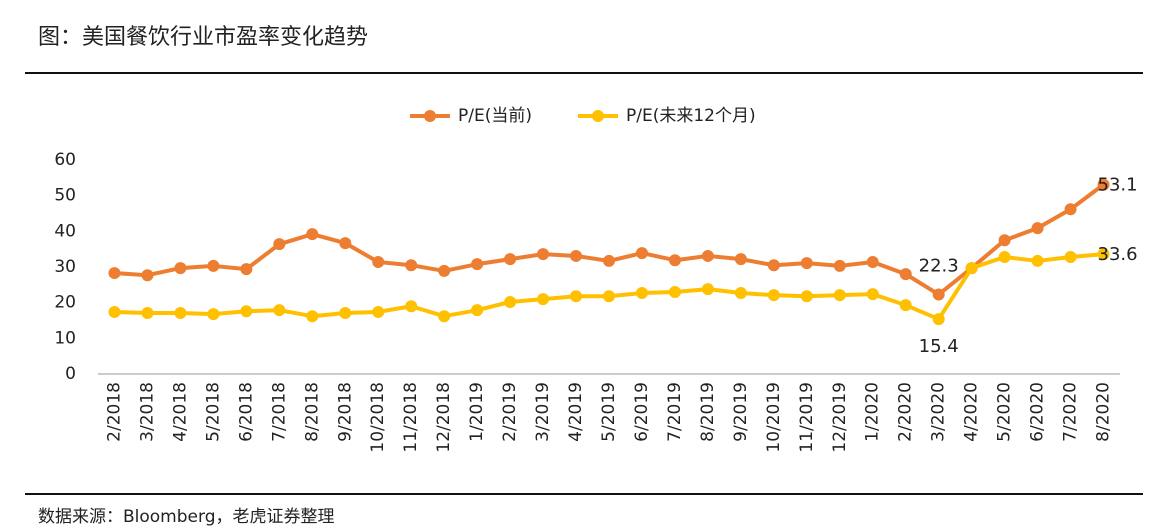 The width and height of the screenshot is (1175, 531). What do you see at coordinates (65, 231) in the screenshot?
I see `y-tick-label: 40` at bounding box center [65, 231].